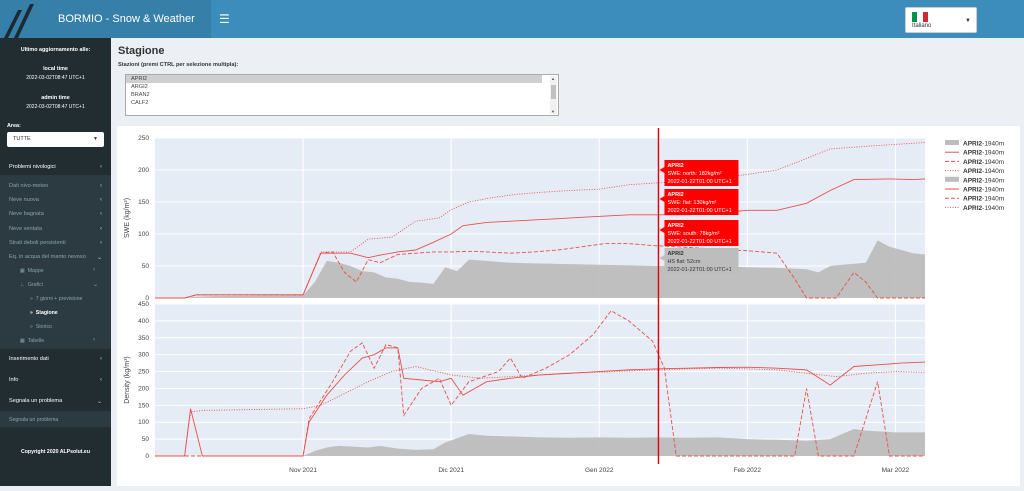  What do you see at coordinates (143, 355) in the screenshot?
I see `y-tick-label: 300` at bounding box center [143, 355].